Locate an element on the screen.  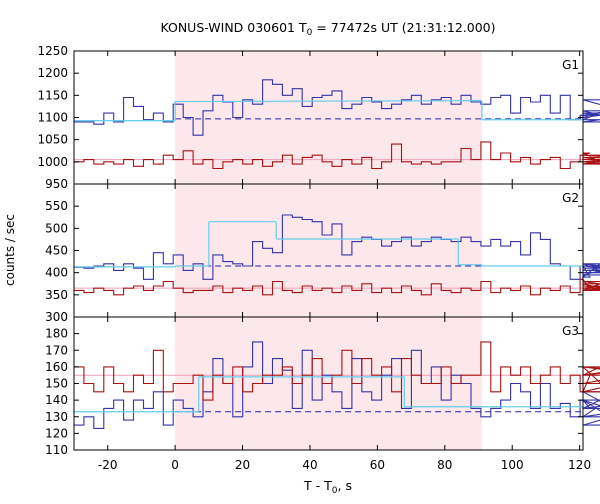
shaded-interval is located at coordinates (328, 250).